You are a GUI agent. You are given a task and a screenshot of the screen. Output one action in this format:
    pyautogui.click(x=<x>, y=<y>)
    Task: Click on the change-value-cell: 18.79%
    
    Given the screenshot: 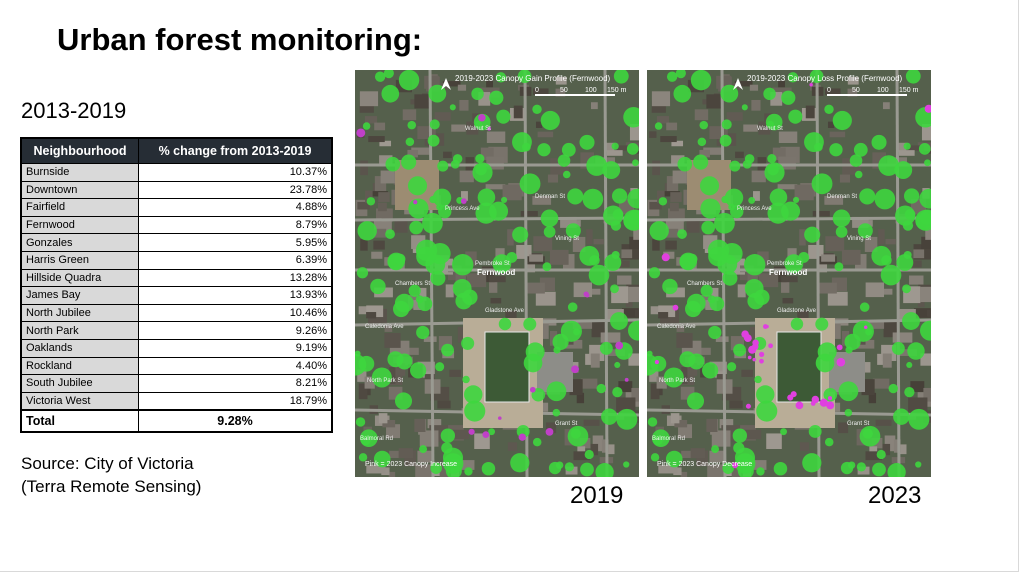 What is the action you would take?
    pyautogui.click(x=235, y=401)
    